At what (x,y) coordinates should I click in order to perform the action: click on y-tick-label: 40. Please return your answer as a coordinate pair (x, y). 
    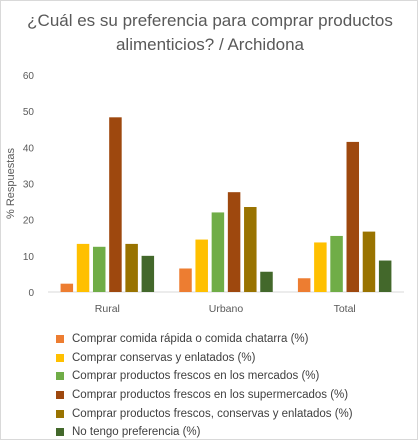
    Looking at the image, I should click on (29, 148).